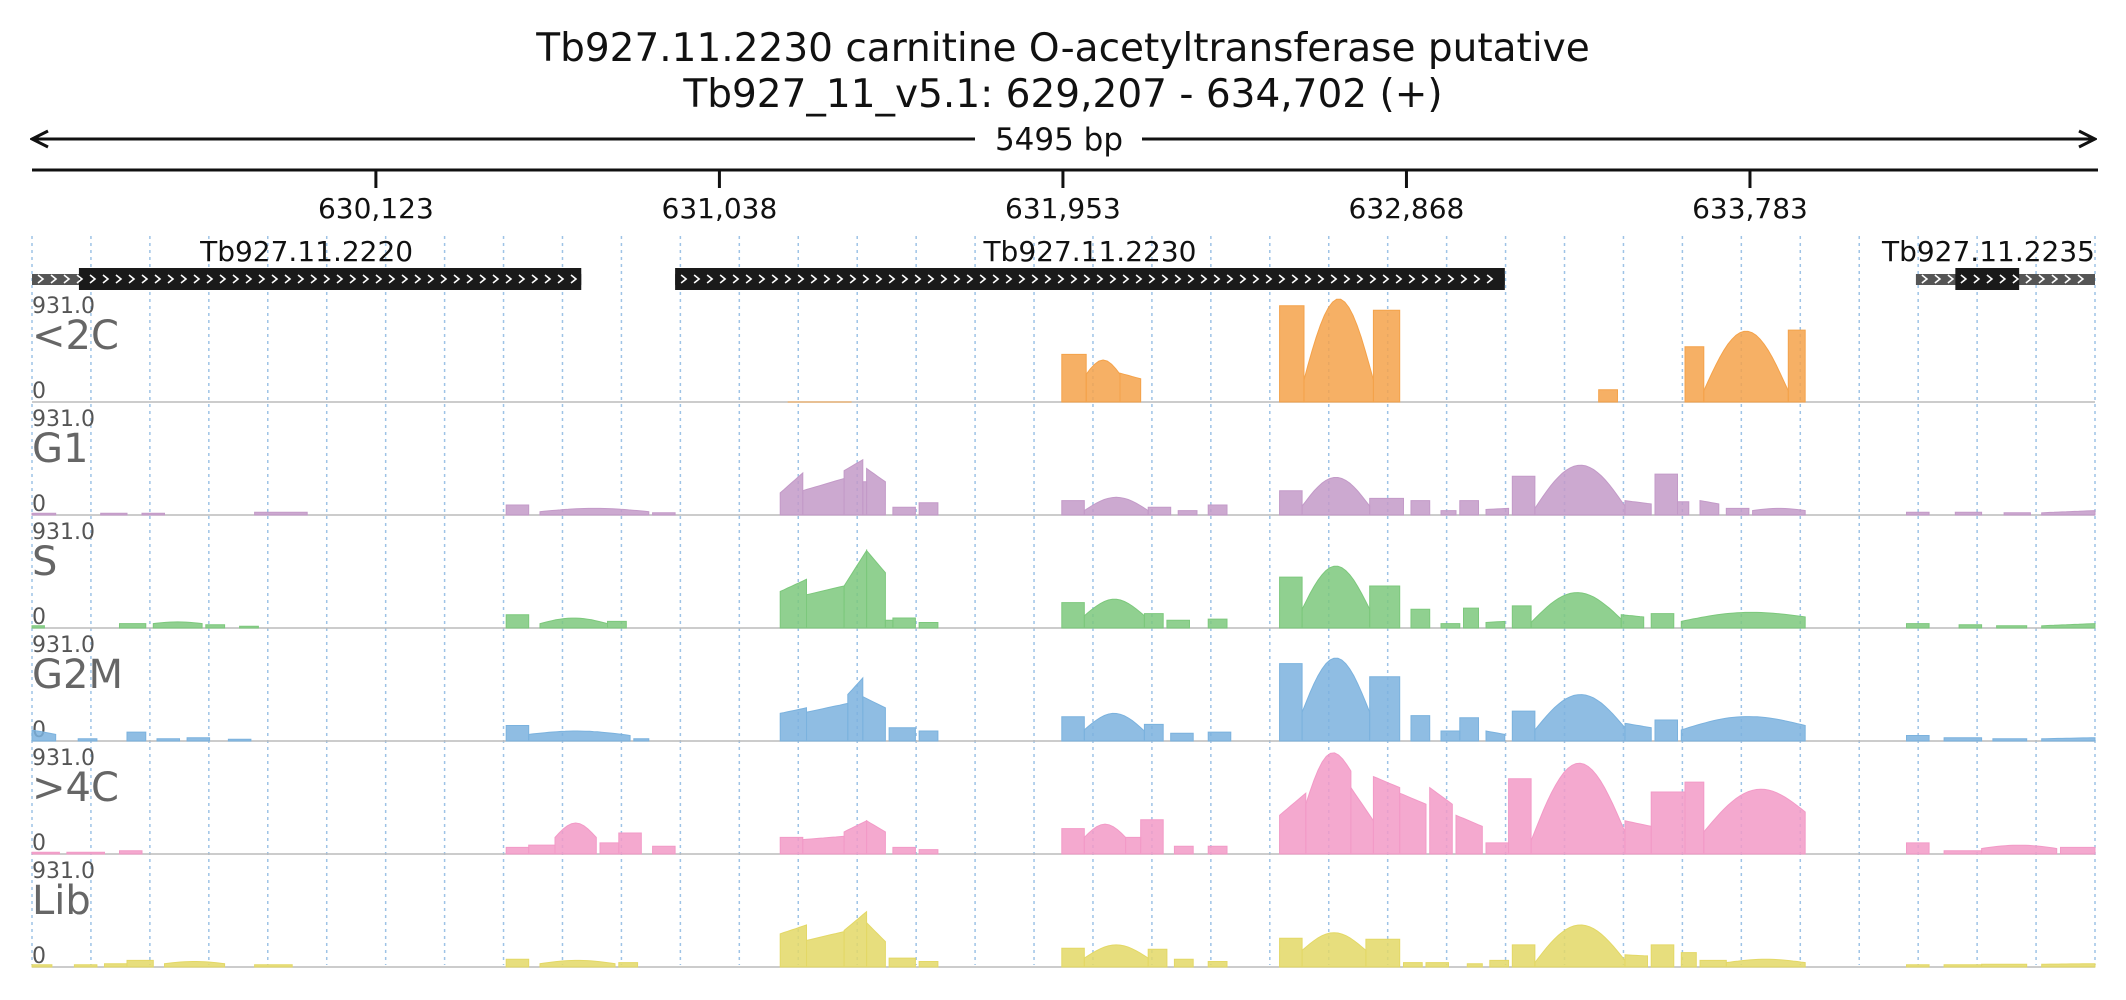 This screenshot has width=2126, height=1000. Describe the element at coordinates (1063, 349) in the screenshot. I see `coverage-track: 931.0 0 <2C` at that location.